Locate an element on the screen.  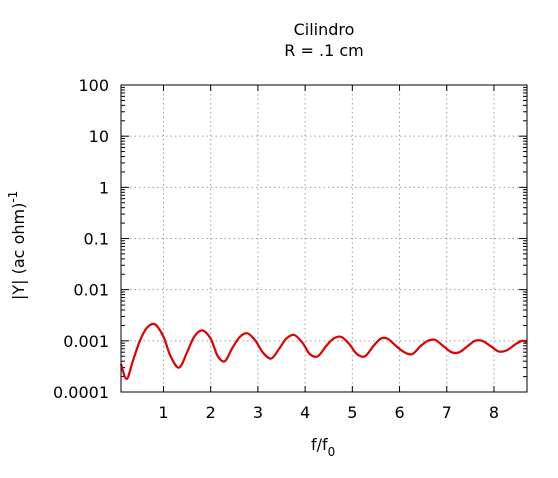
x-tick-label: 2 is located at coordinates (211, 412).